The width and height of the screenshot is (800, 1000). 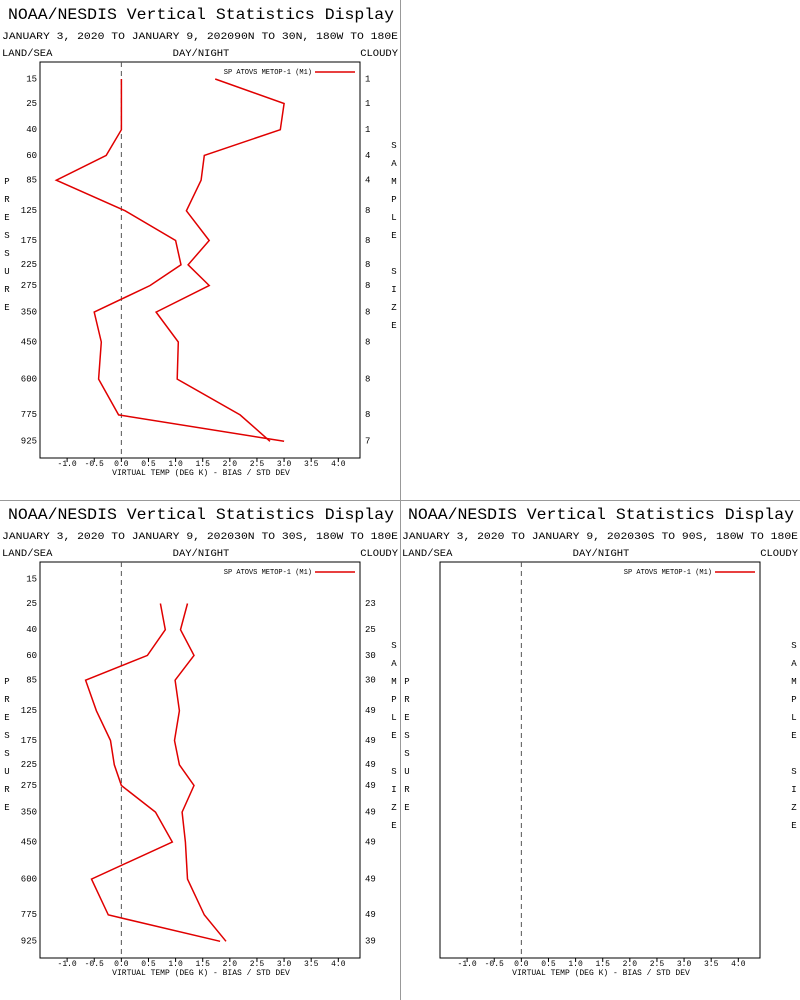 What do you see at coordinates (31, 630) in the screenshot?
I see `y-tick-label: 40` at bounding box center [31, 630].